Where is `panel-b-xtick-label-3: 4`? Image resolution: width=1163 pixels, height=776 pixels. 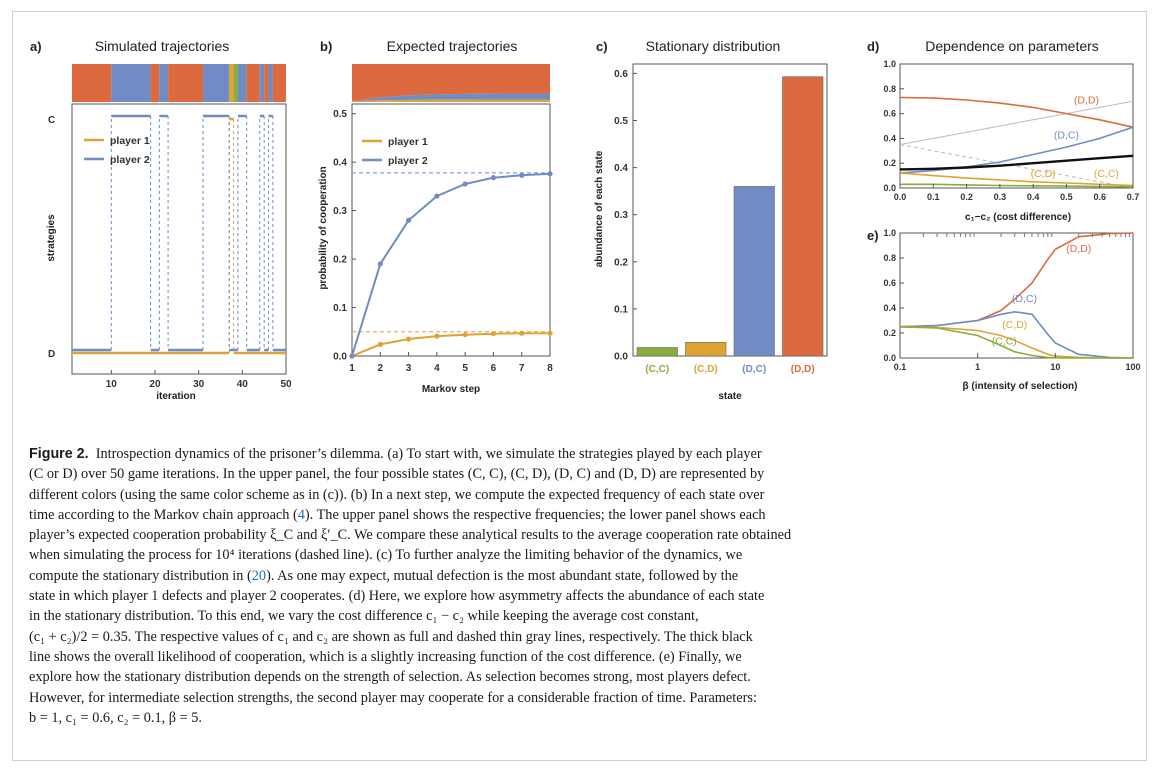
panel-b-xtick-label-3: 4 is located at coordinates (437, 368).